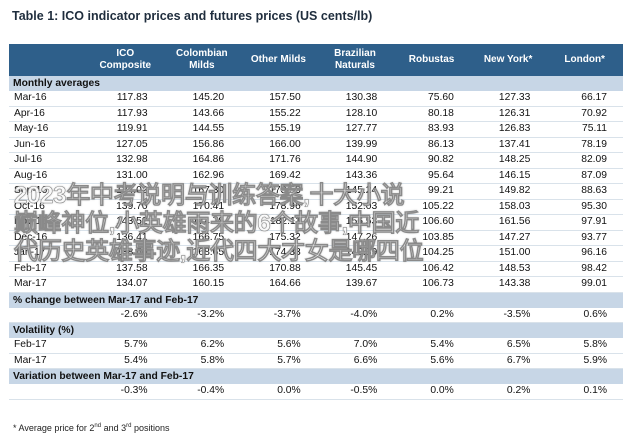 This screenshot has height=447, width=632. I want to click on cell-value: 164.86, so click(202, 160).